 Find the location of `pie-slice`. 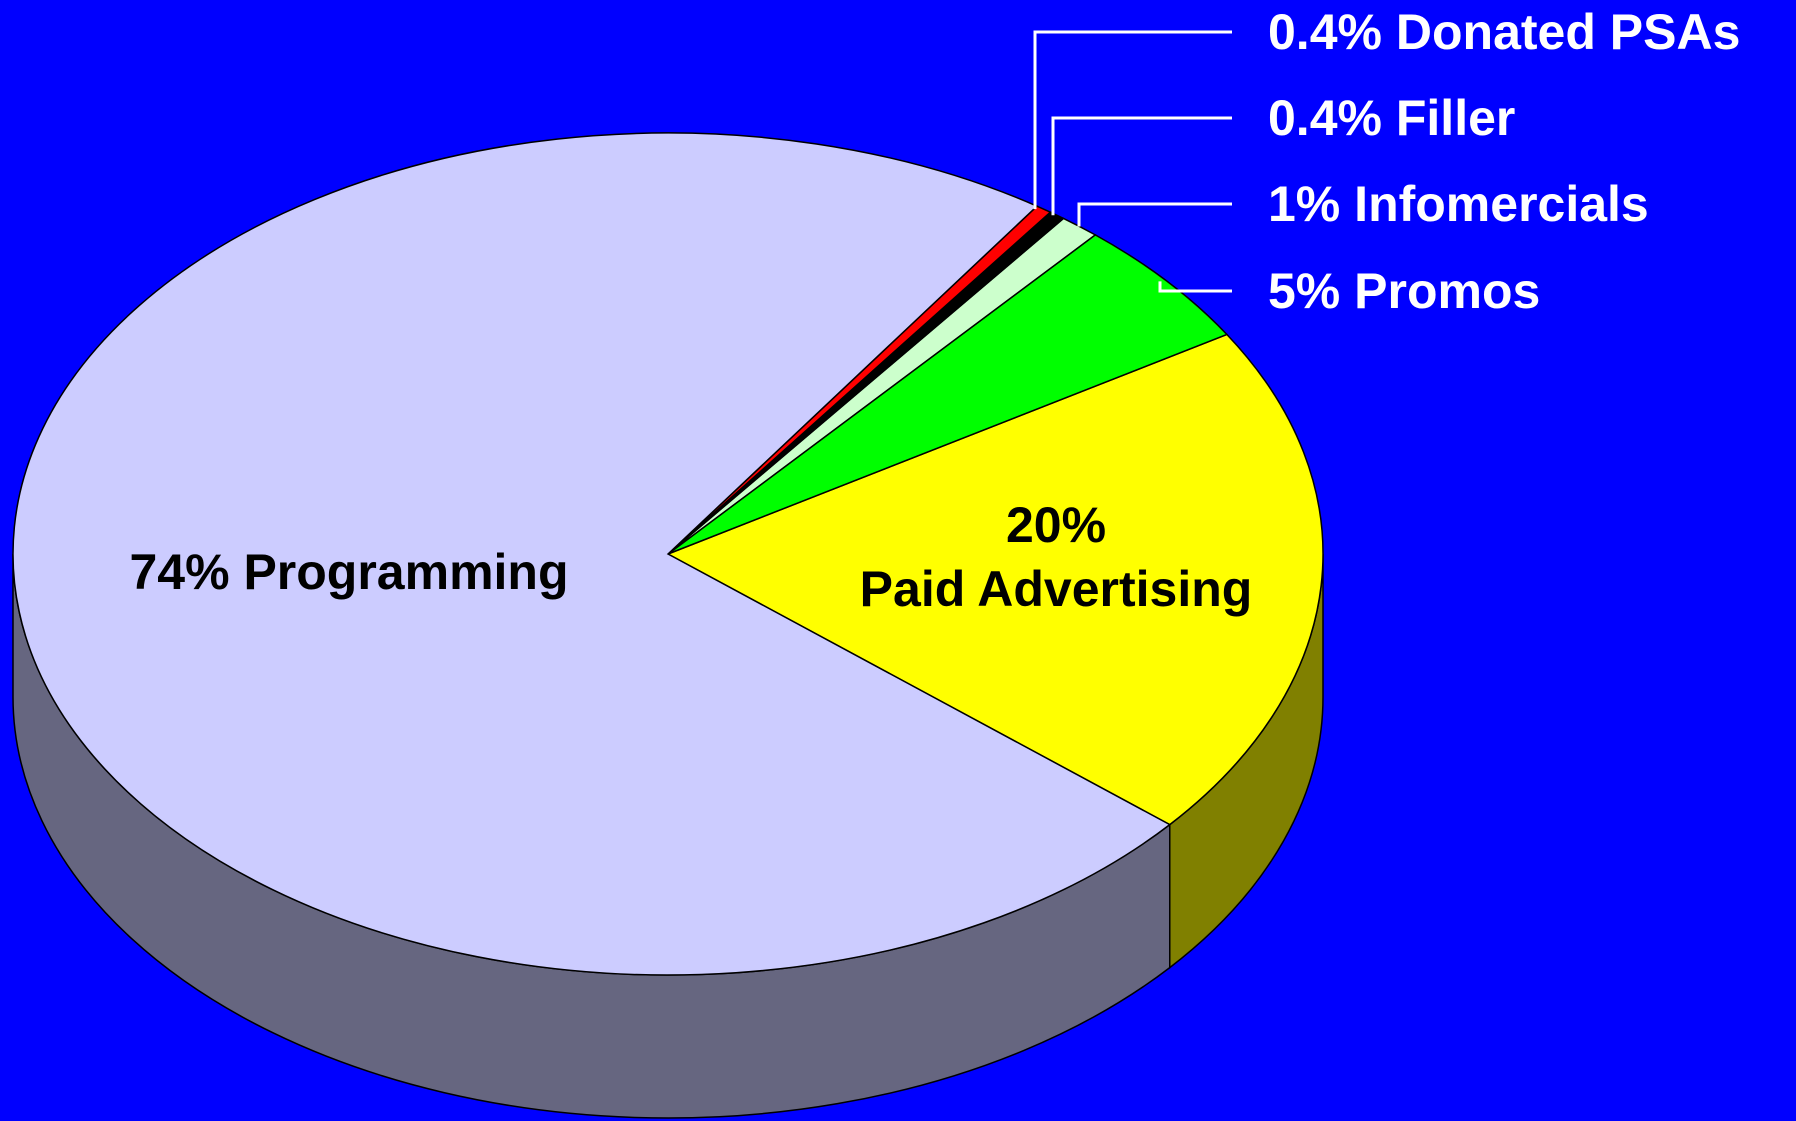

pie-slice is located at coordinates (948, 394).